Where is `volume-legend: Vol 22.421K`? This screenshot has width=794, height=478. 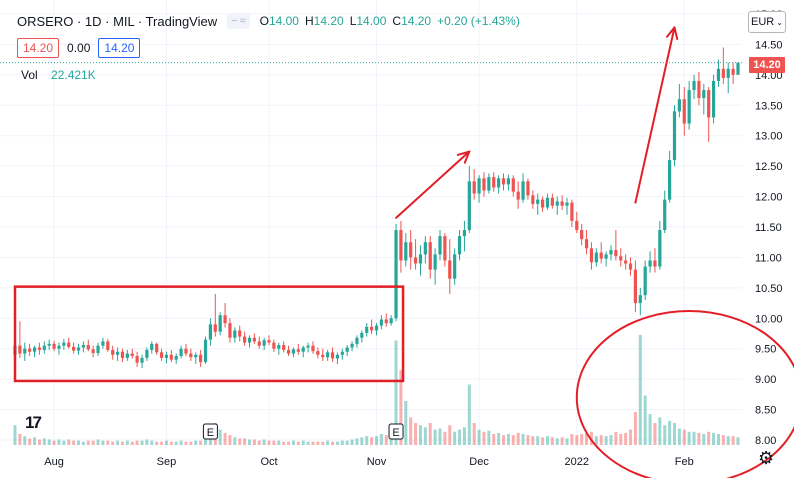 volume-legend: Vol 22.421K is located at coordinates (58, 75).